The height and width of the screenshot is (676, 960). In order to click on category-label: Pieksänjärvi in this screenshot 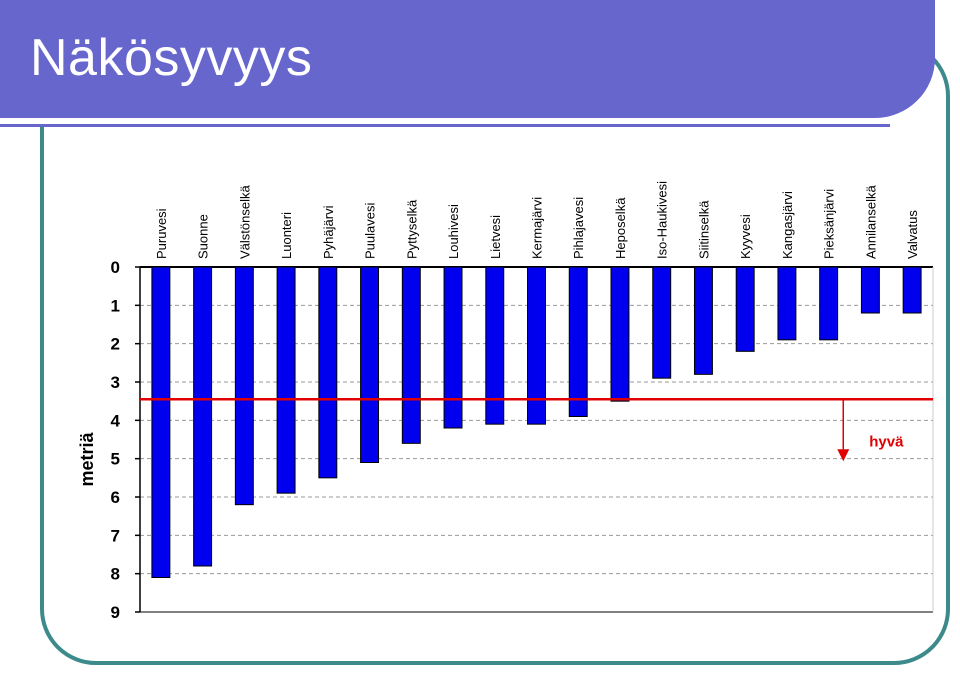, I will do `click(829, 224)`.